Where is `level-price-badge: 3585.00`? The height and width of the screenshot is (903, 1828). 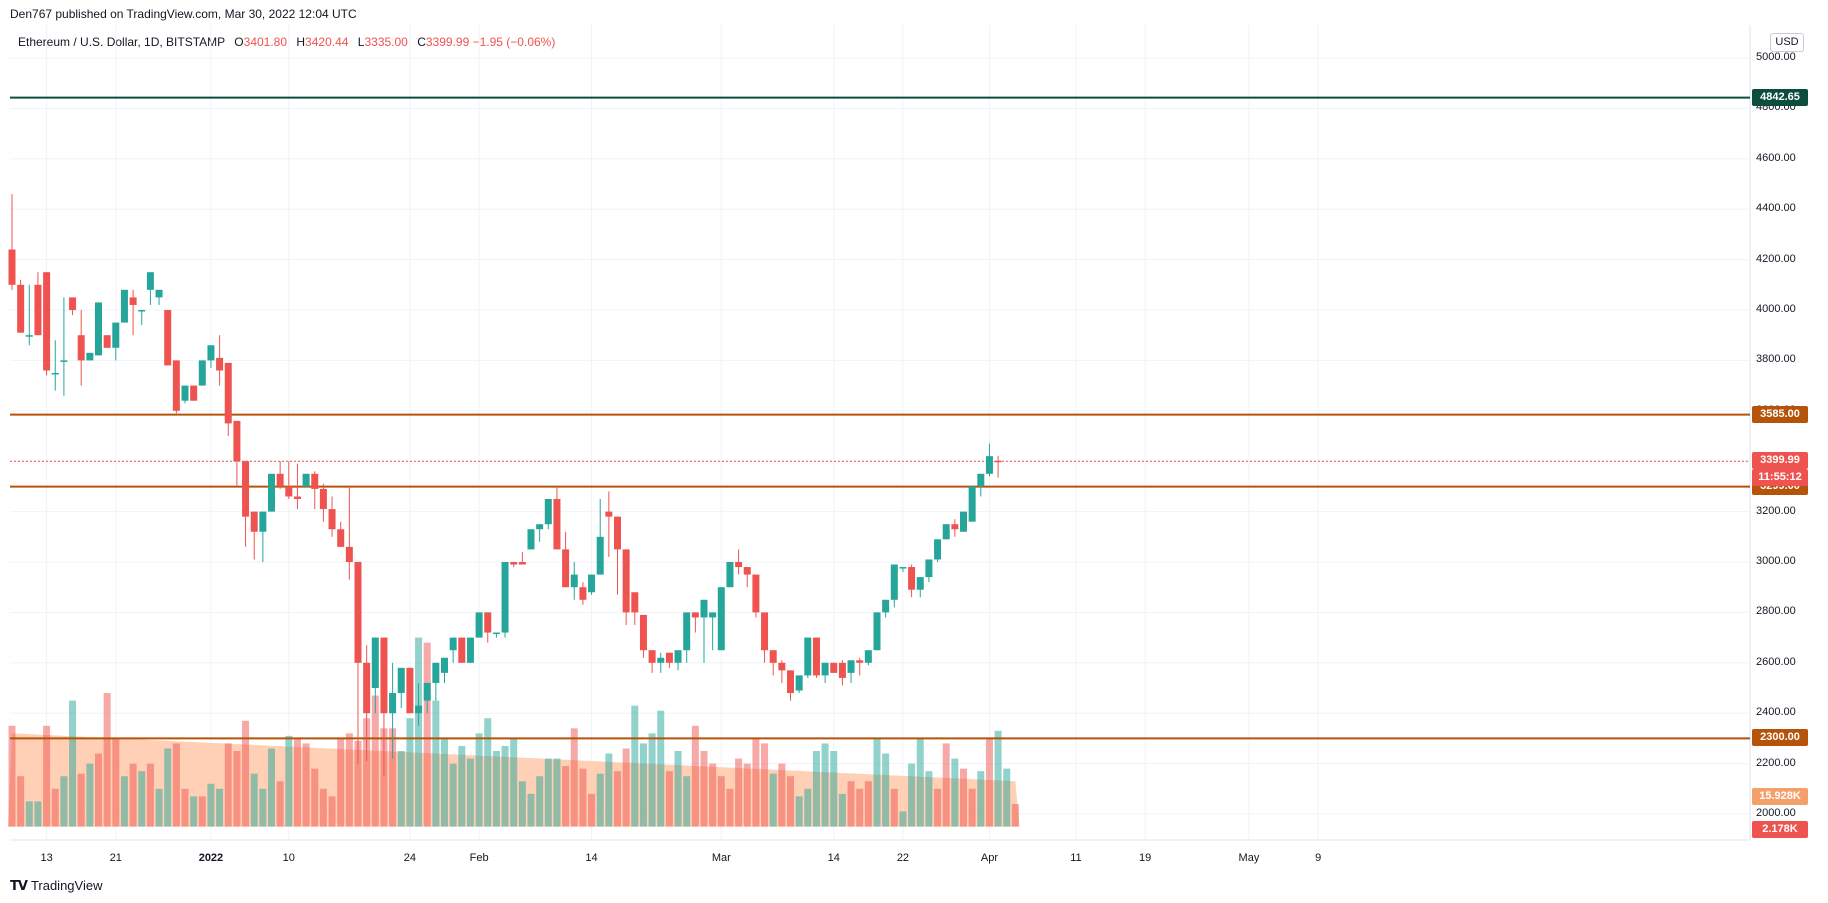 level-price-badge: 3585.00 is located at coordinates (1780, 414).